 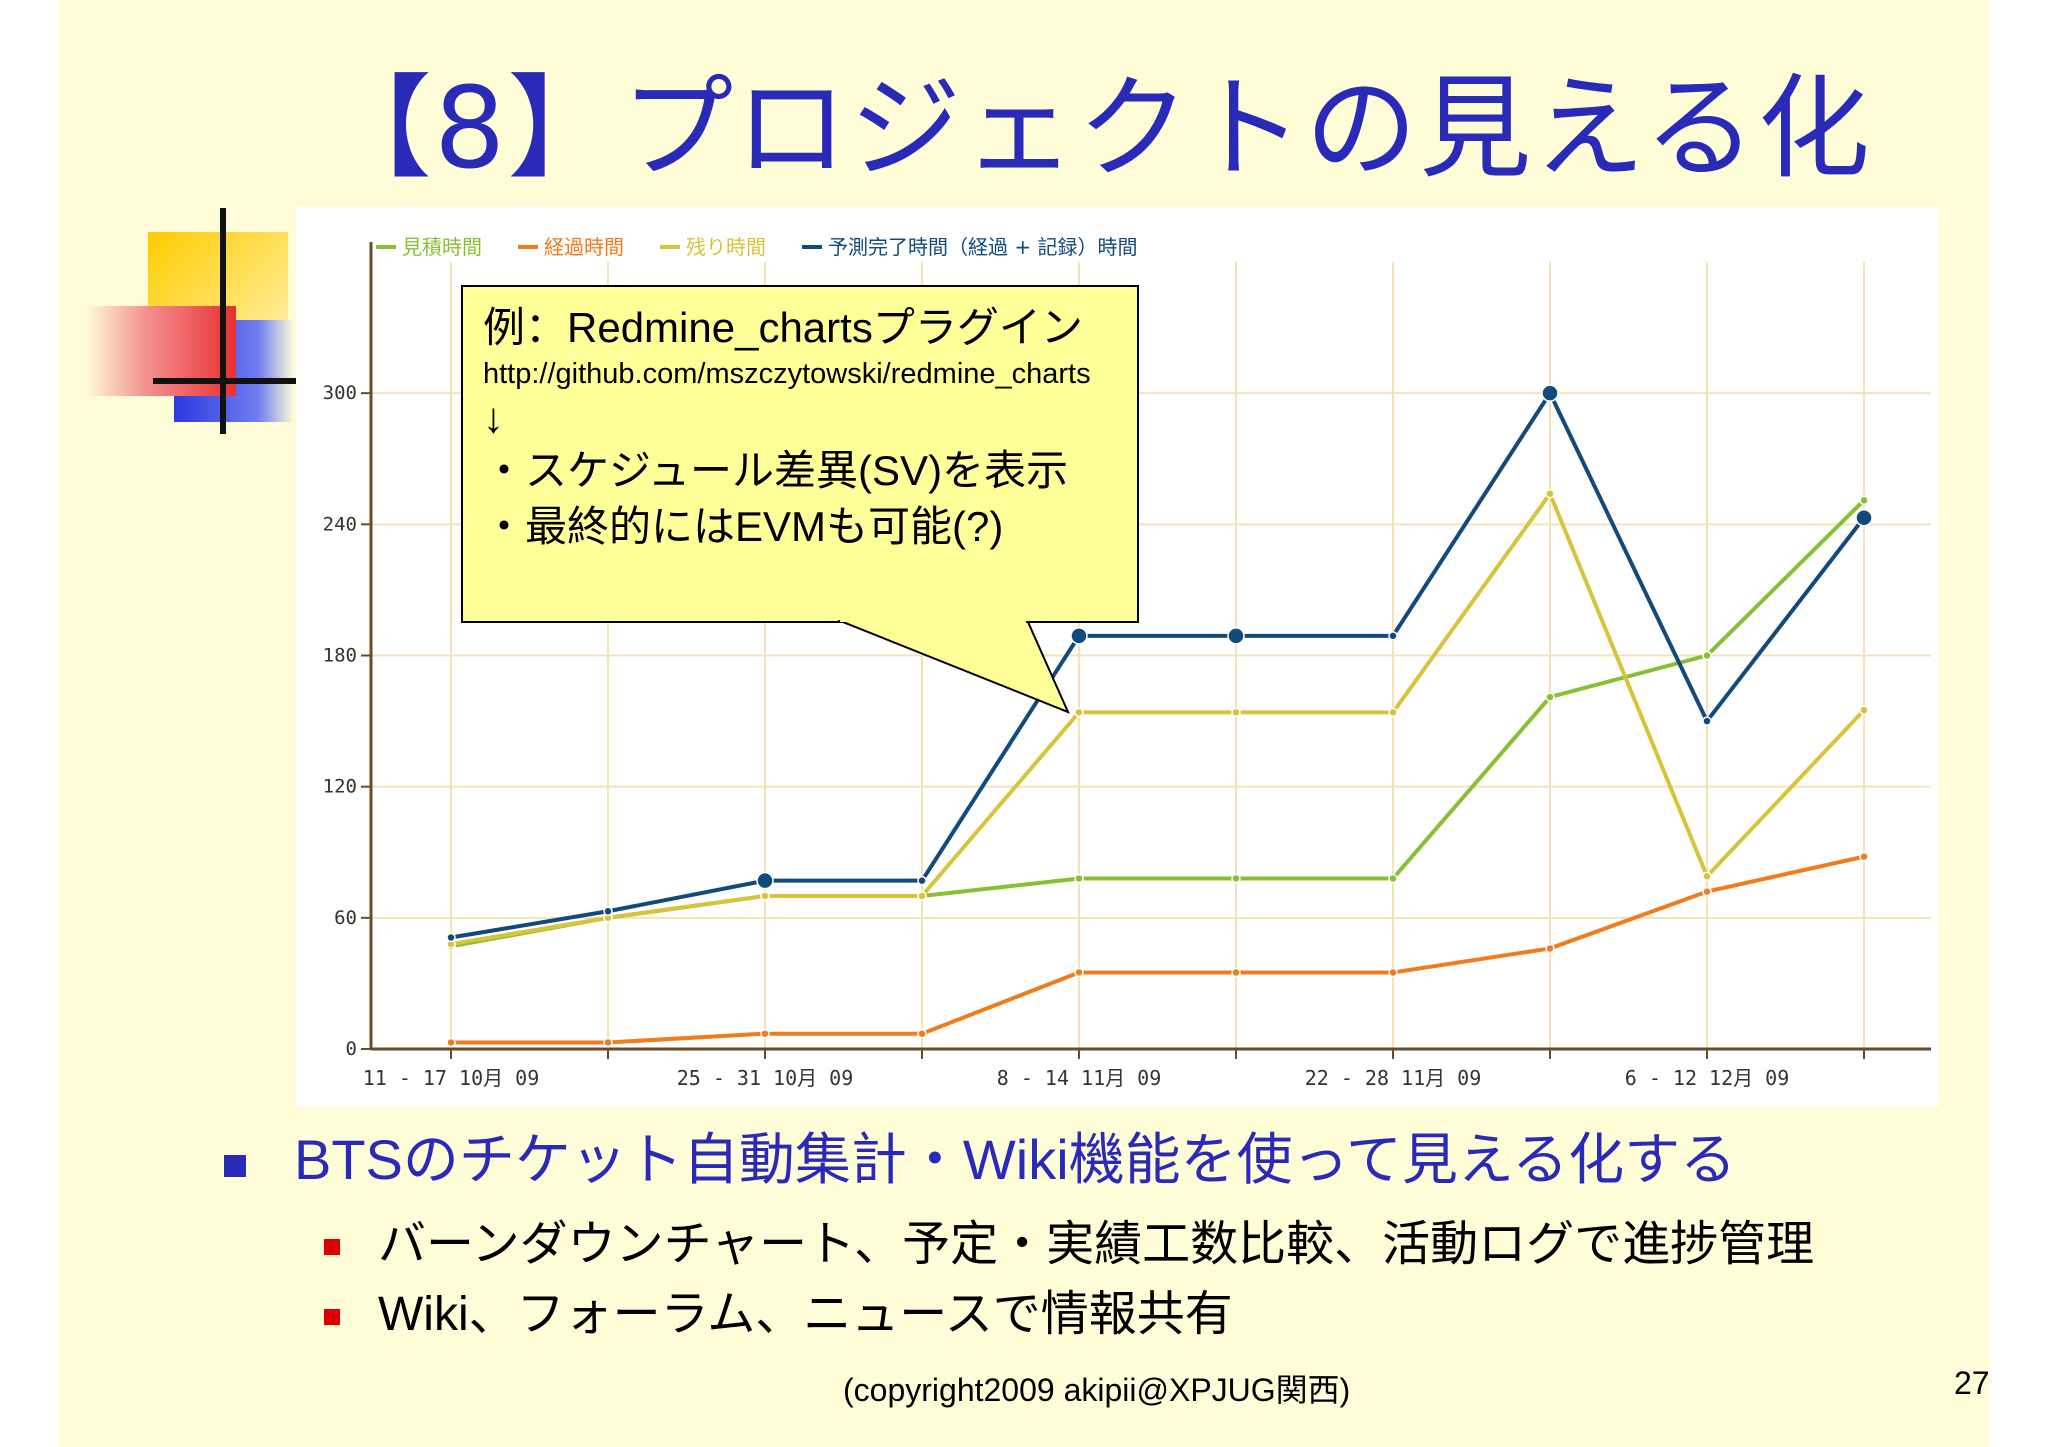 I want to click on decorative-horizontal-line, so click(x=238, y=381).